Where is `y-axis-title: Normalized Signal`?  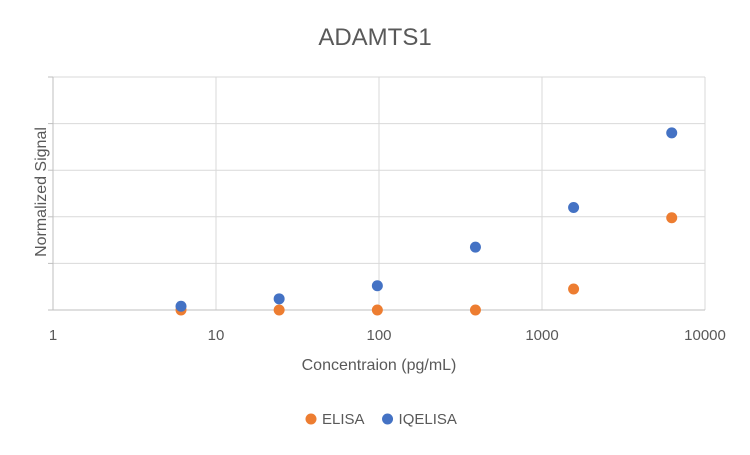
y-axis-title: Normalized Signal is located at coordinates (41, 192).